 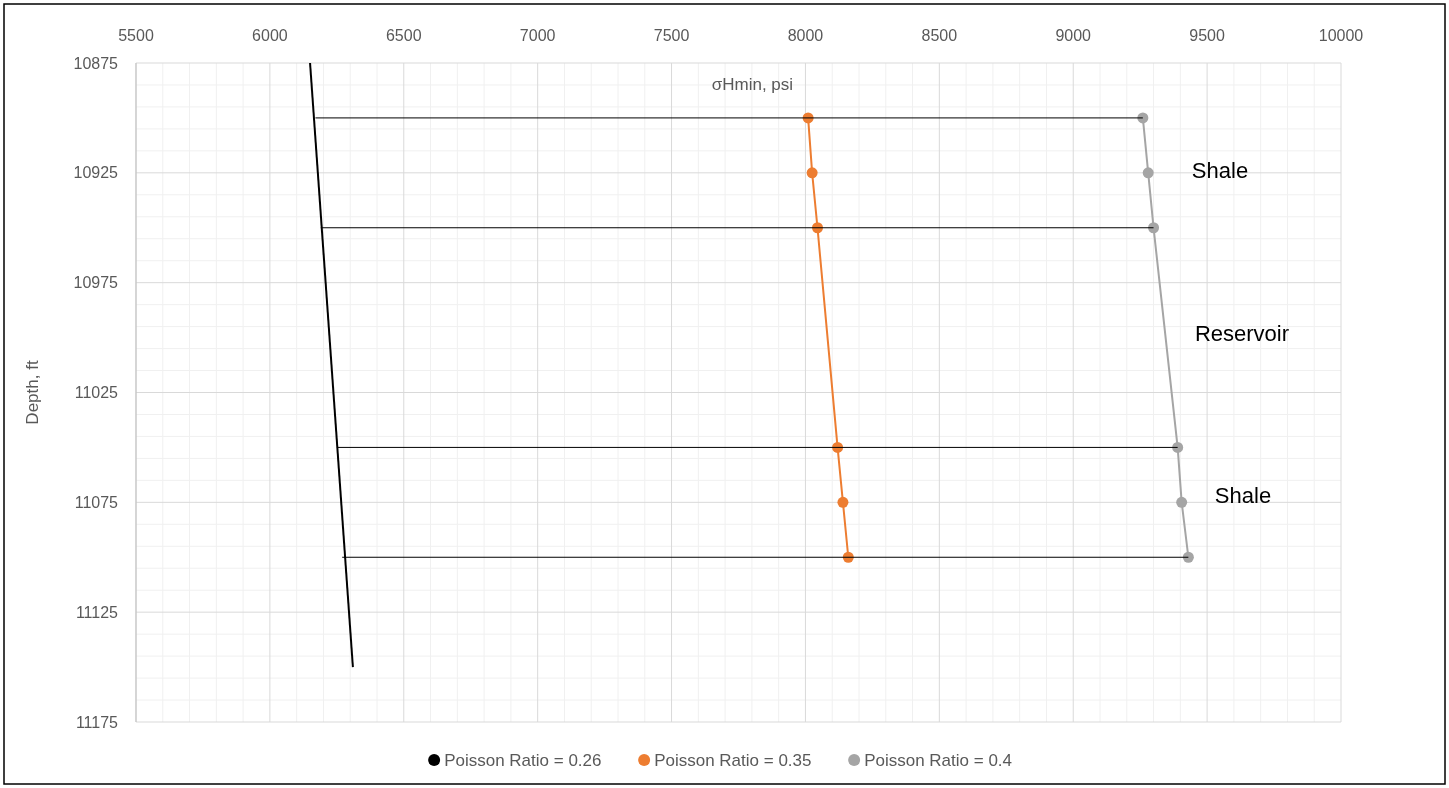 What do you see at coordinates (752, 84) in the screenshot?
I see `x-axis-title: σHmin, psi` at bounding box center [752, 84].